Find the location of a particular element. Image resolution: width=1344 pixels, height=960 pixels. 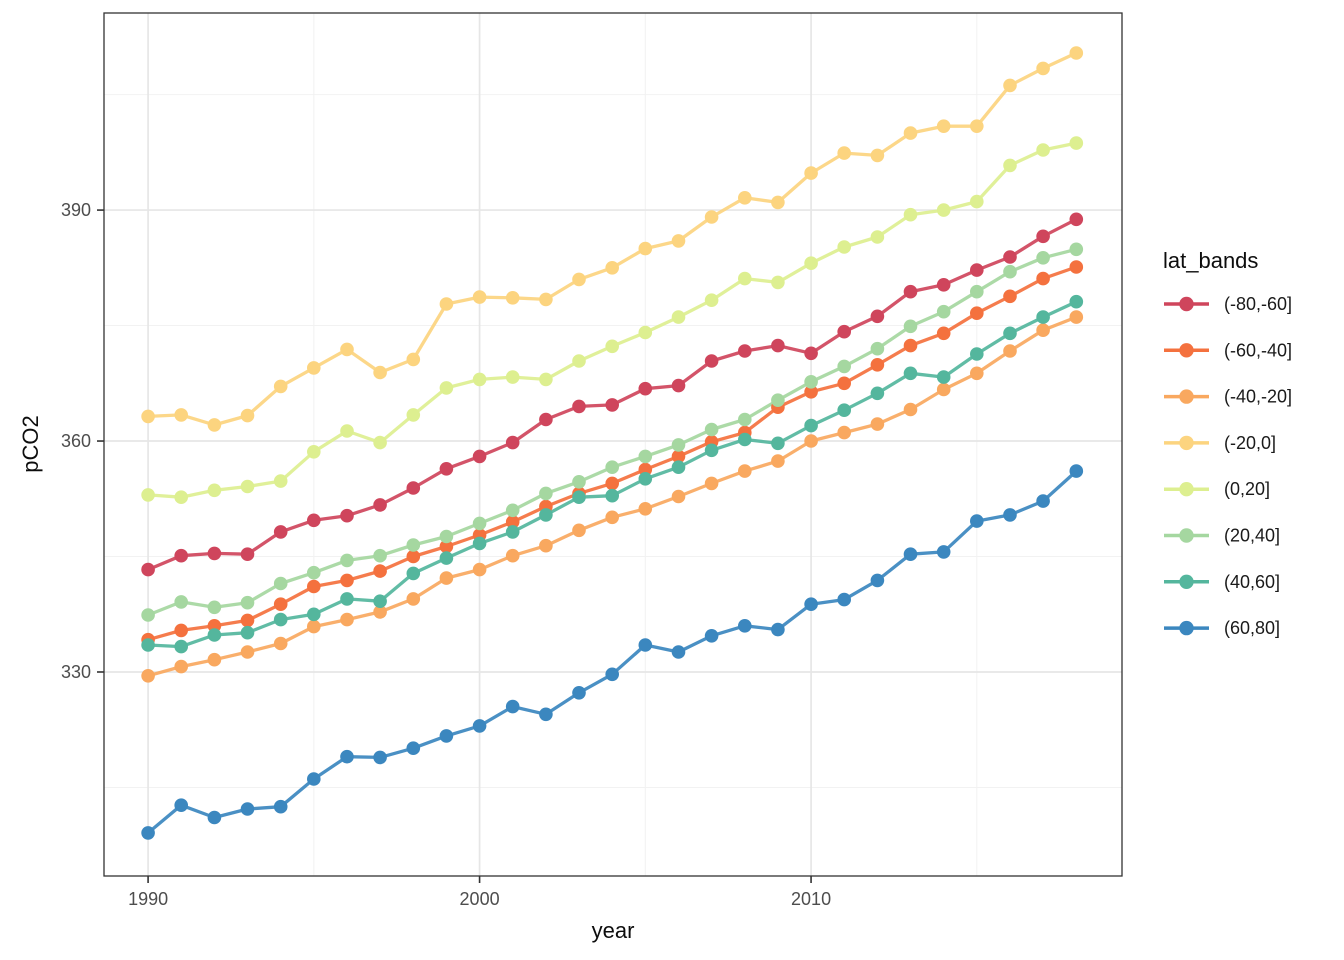

legend-item: (-20,0] is located at coordinates (1220, 443).